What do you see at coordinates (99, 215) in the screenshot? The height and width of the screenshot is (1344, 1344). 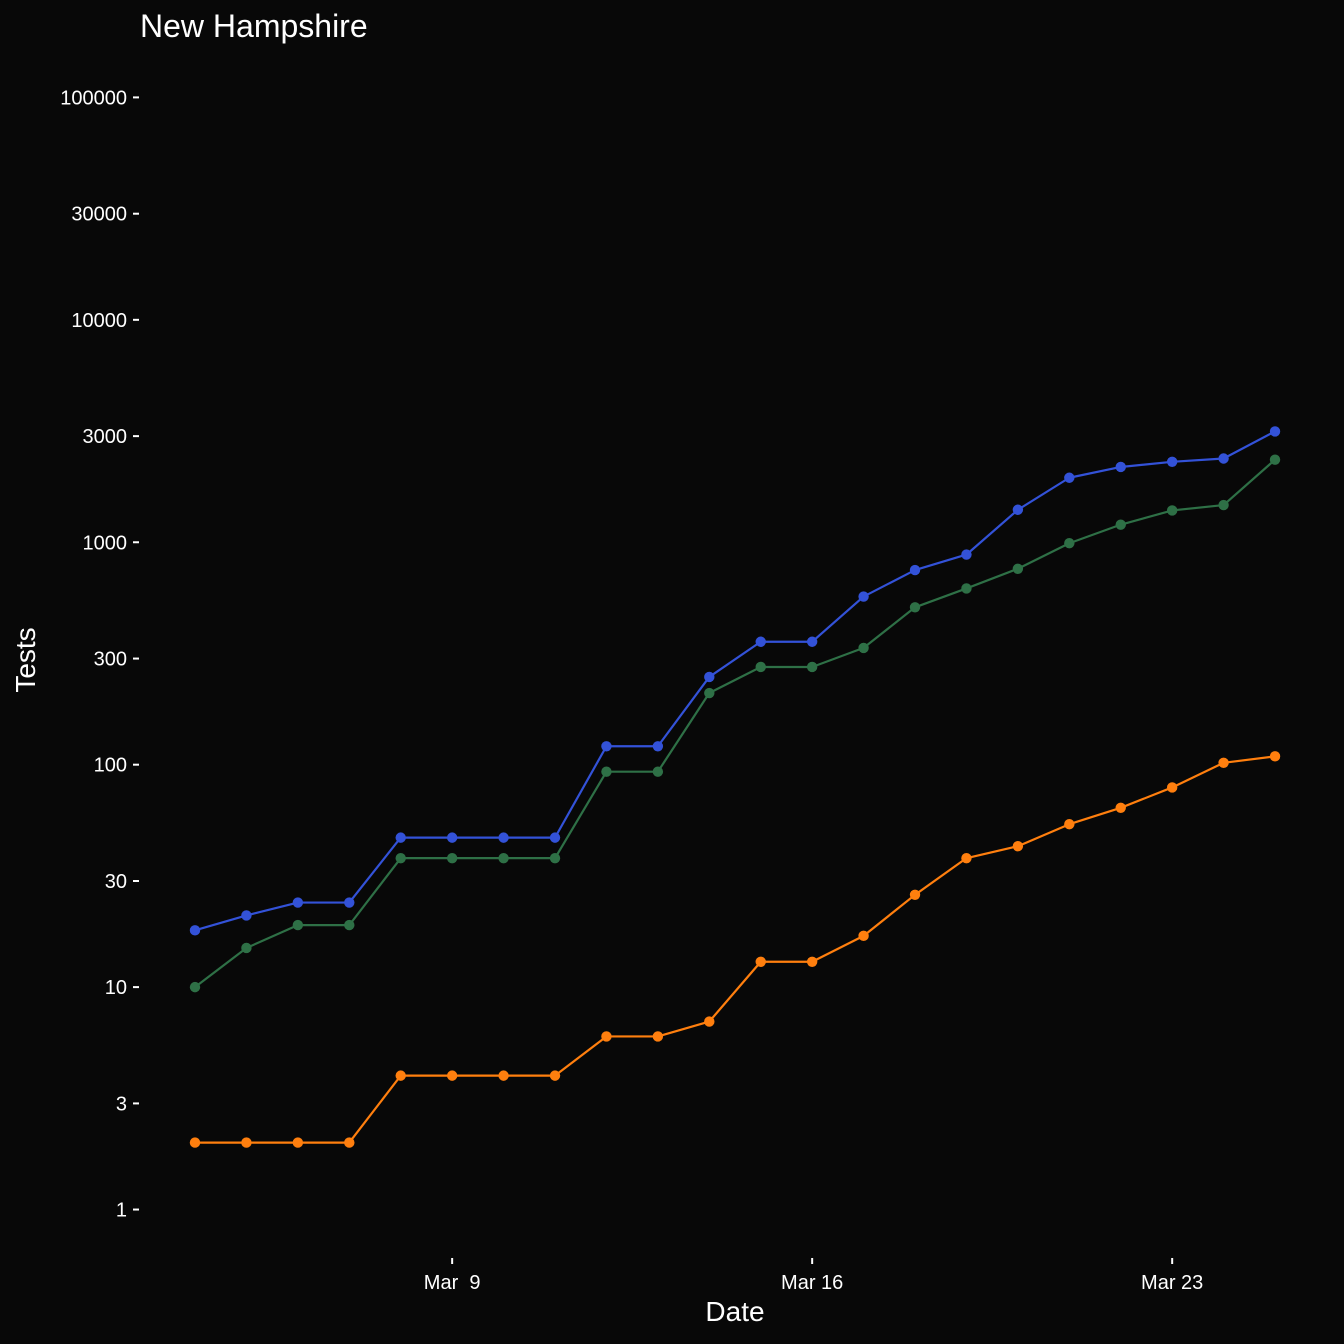 I see `y-tick-label: 30000` at bounding box center [99, 215].